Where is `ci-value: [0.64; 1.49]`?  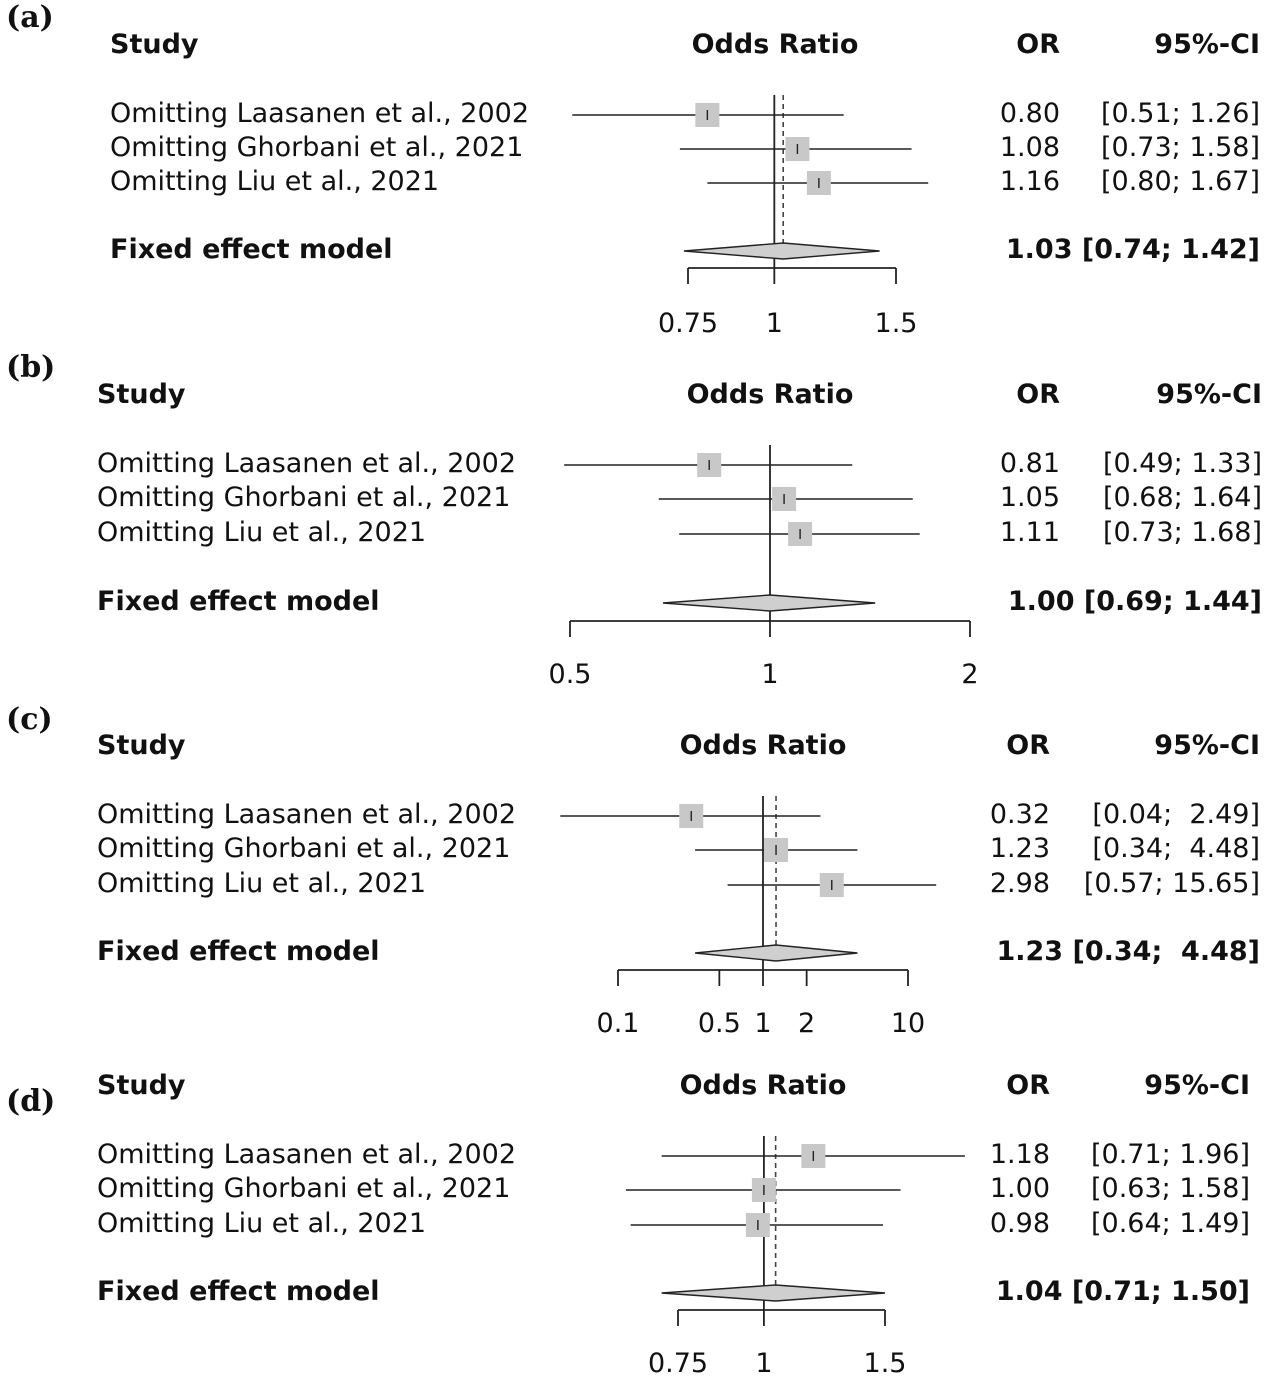
ci-value: [0.64; 1.49] is located at coordinates (1170, 1223).